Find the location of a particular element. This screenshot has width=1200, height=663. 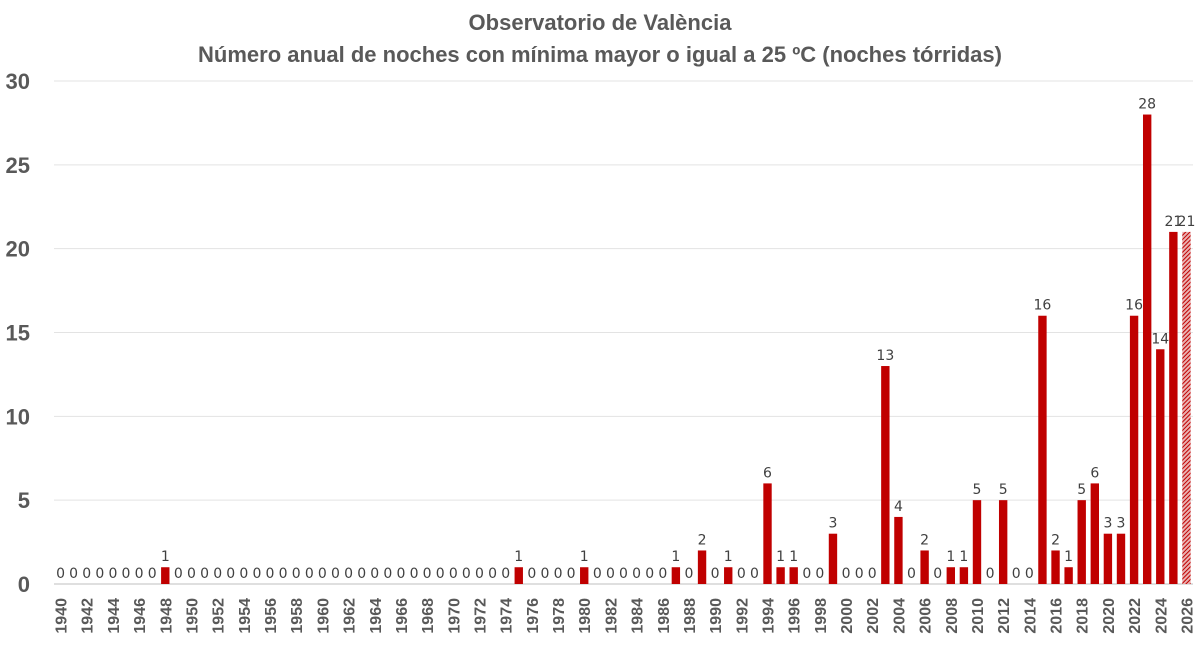

x-tick-label: 1972 is located at coordinates (480, 616).